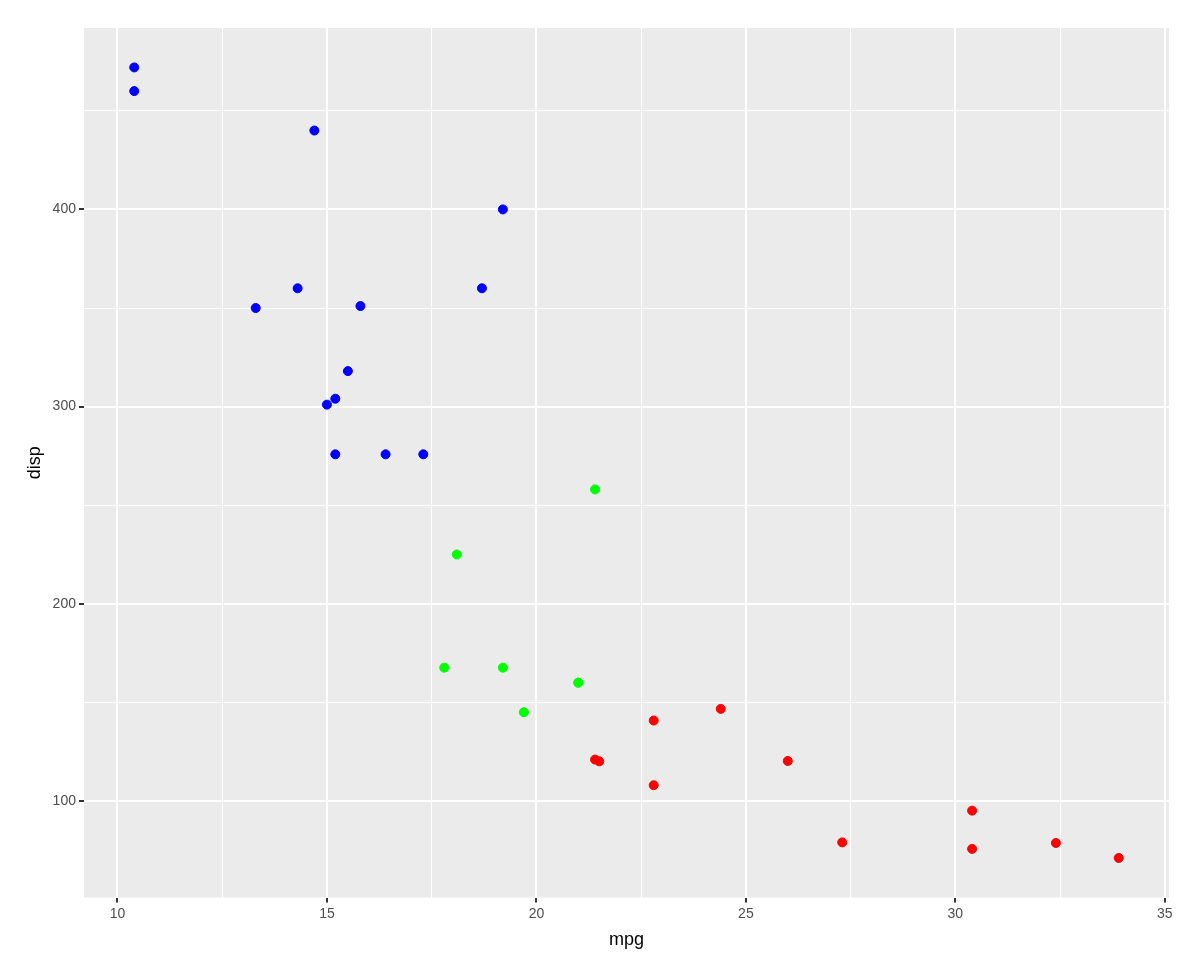 This screenshot has height=975, width=1199. What do you see at coordinates (64, 208) in the screenshot?
I see `y-tick-label: 400` at bounding box center [64, 208].